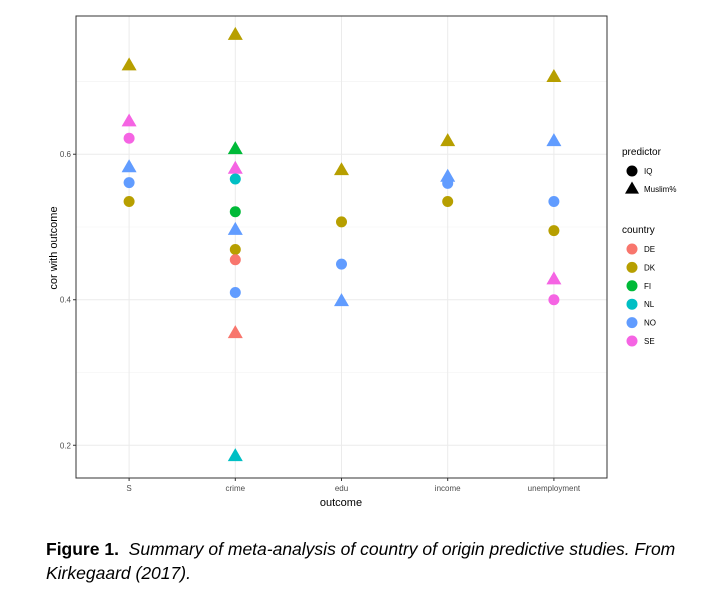 This screenshot has height=590, width=719. What do you see at coordinates (341, 300) in the screenshot?
I see `point-edu-NO-muslim` at bounding box center [341, 300].